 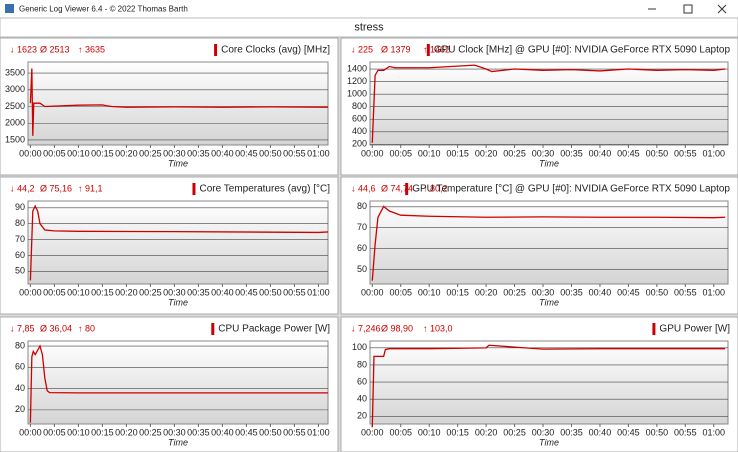 I want to click on stat-label: ↓ 44,2, so click(x=22, y=188).